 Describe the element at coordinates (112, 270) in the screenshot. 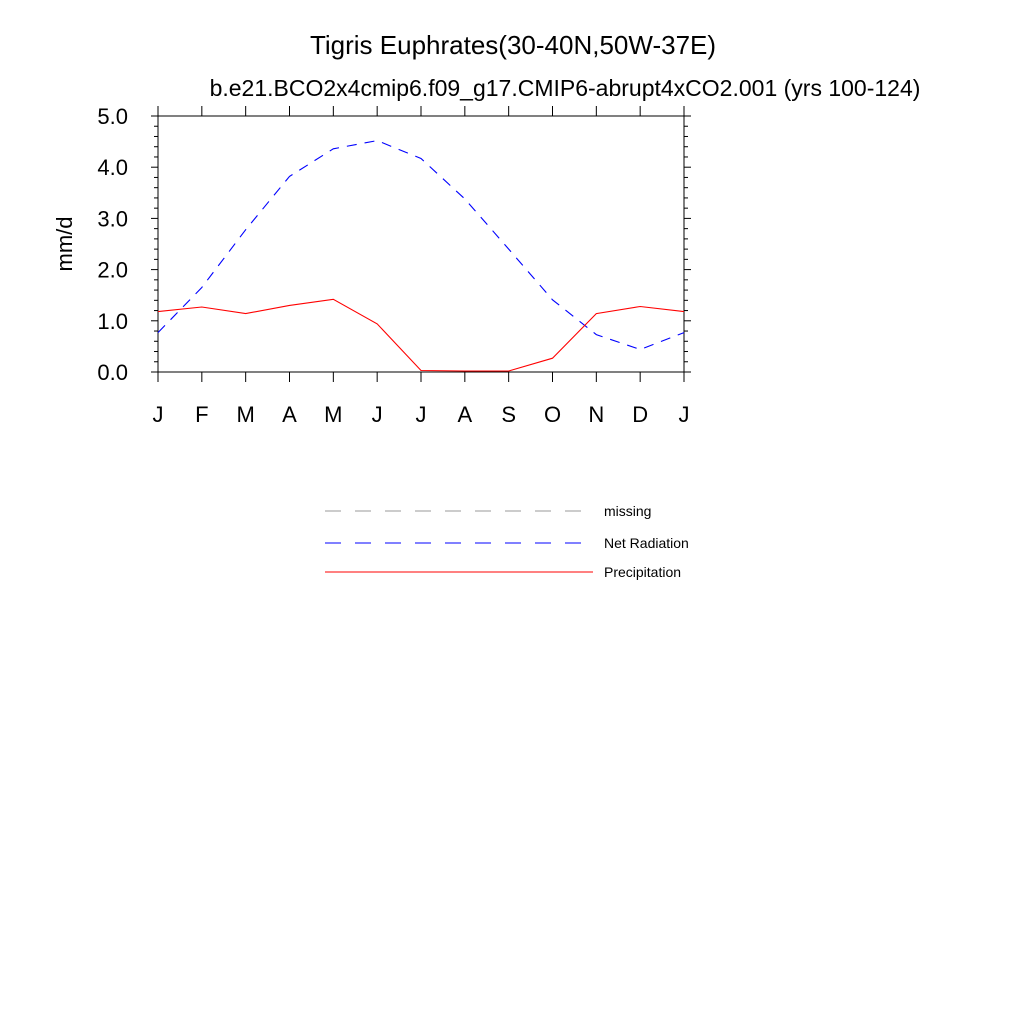

I see `y-tick-label: 2.0` at that location.